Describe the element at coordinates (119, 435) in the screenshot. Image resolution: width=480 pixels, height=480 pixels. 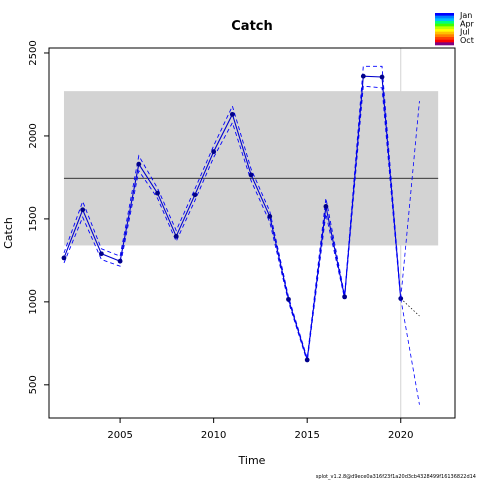
I see `x-tick-label: 2005` at that location.